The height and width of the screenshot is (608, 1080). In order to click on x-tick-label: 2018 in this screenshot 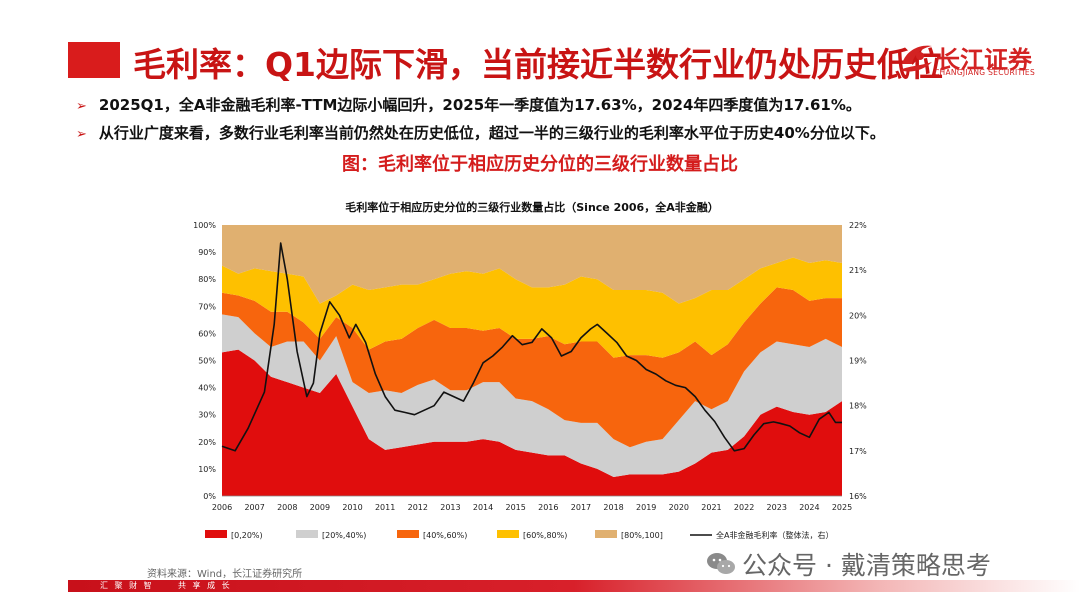, I will do `click(613, 507)`.